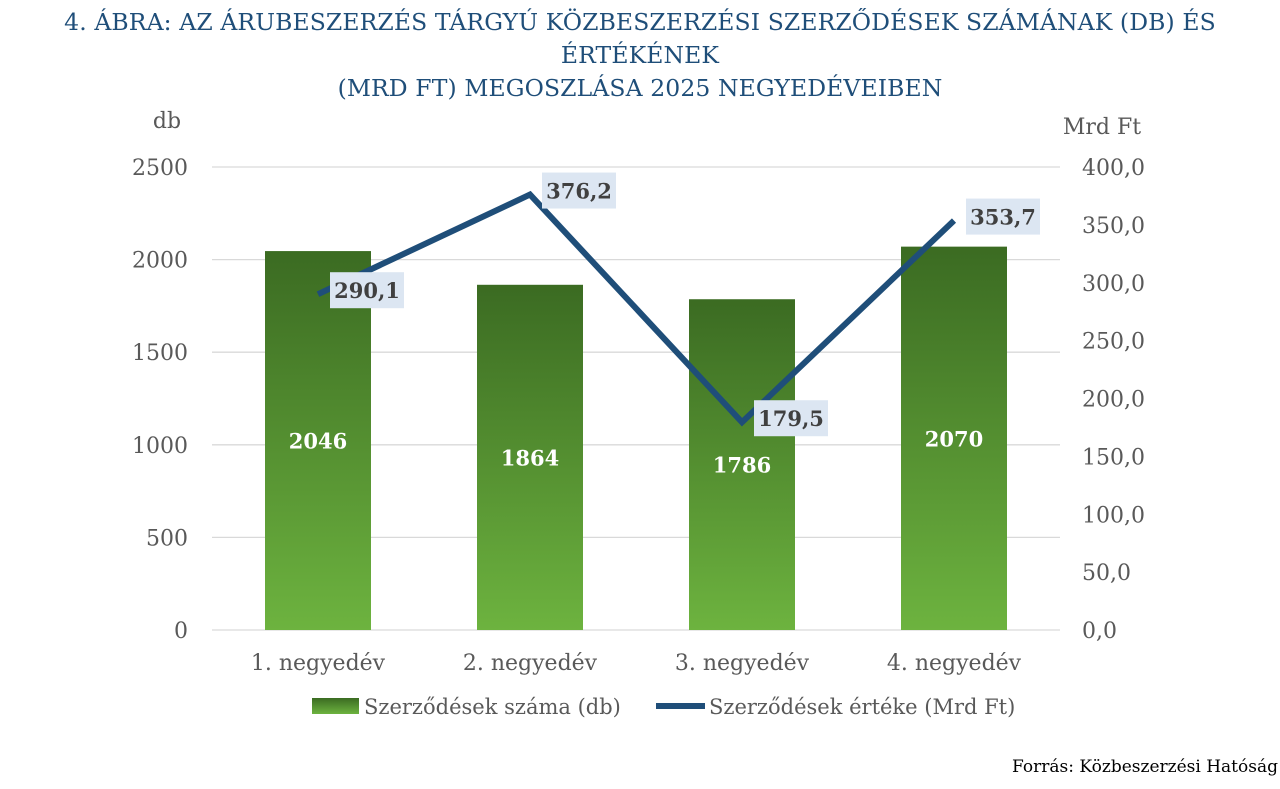  Describe the element at coordinates (492, 707) in the screenshot. I see `legend-bar-label: Szerződések száma (db)` at that location.